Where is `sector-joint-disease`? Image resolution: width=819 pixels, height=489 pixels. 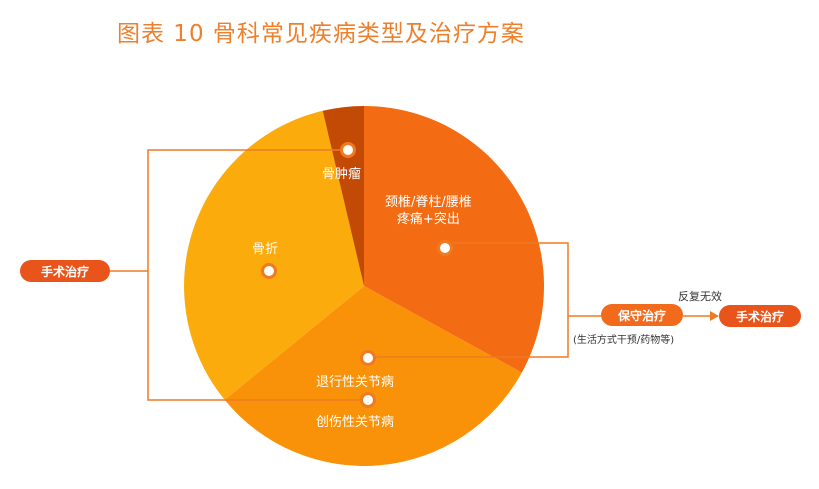 sector-joint-disease is located at coordinates (373, 376).